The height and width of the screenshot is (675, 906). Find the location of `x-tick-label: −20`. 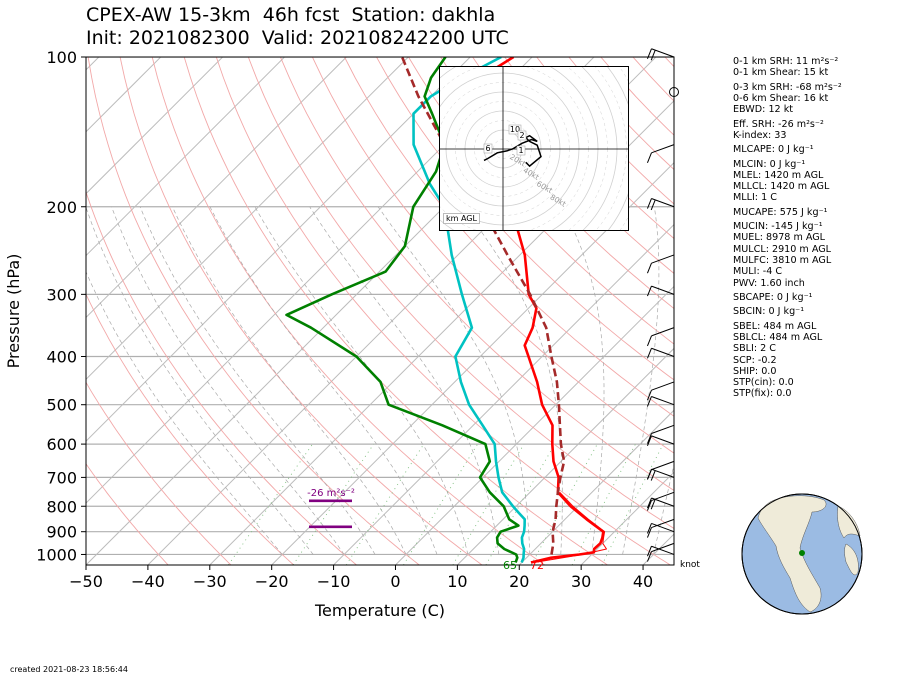

x-tick-label: −20 is located at coordinates (272, 581).